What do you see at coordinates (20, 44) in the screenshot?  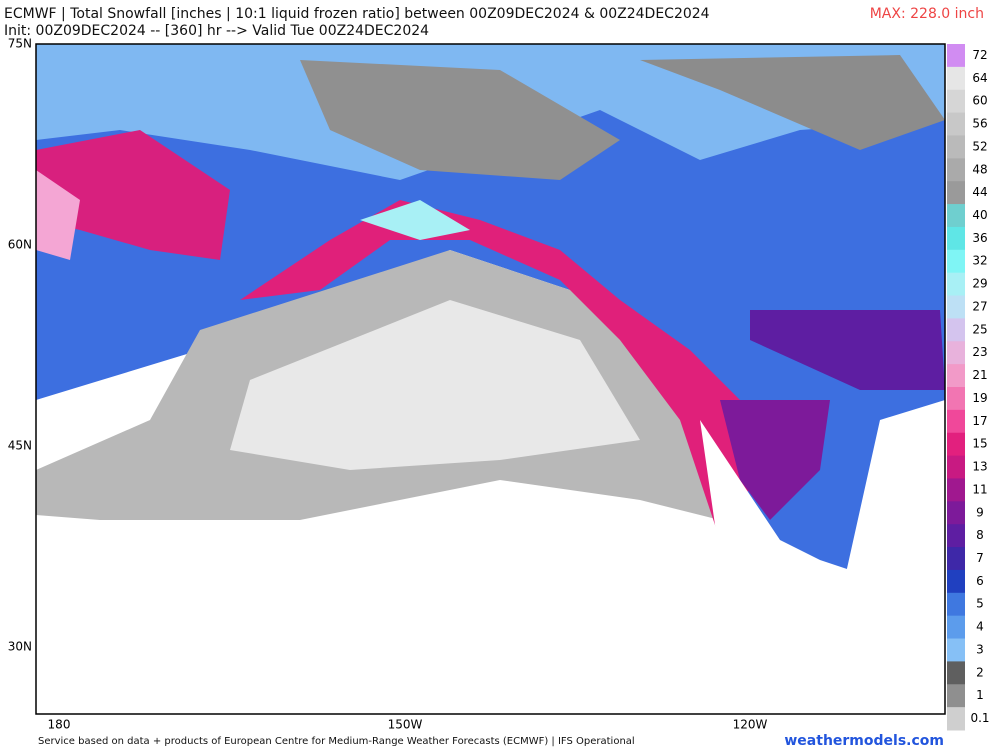 I see `lat-label: 75N` at bounding box center [20, 44].